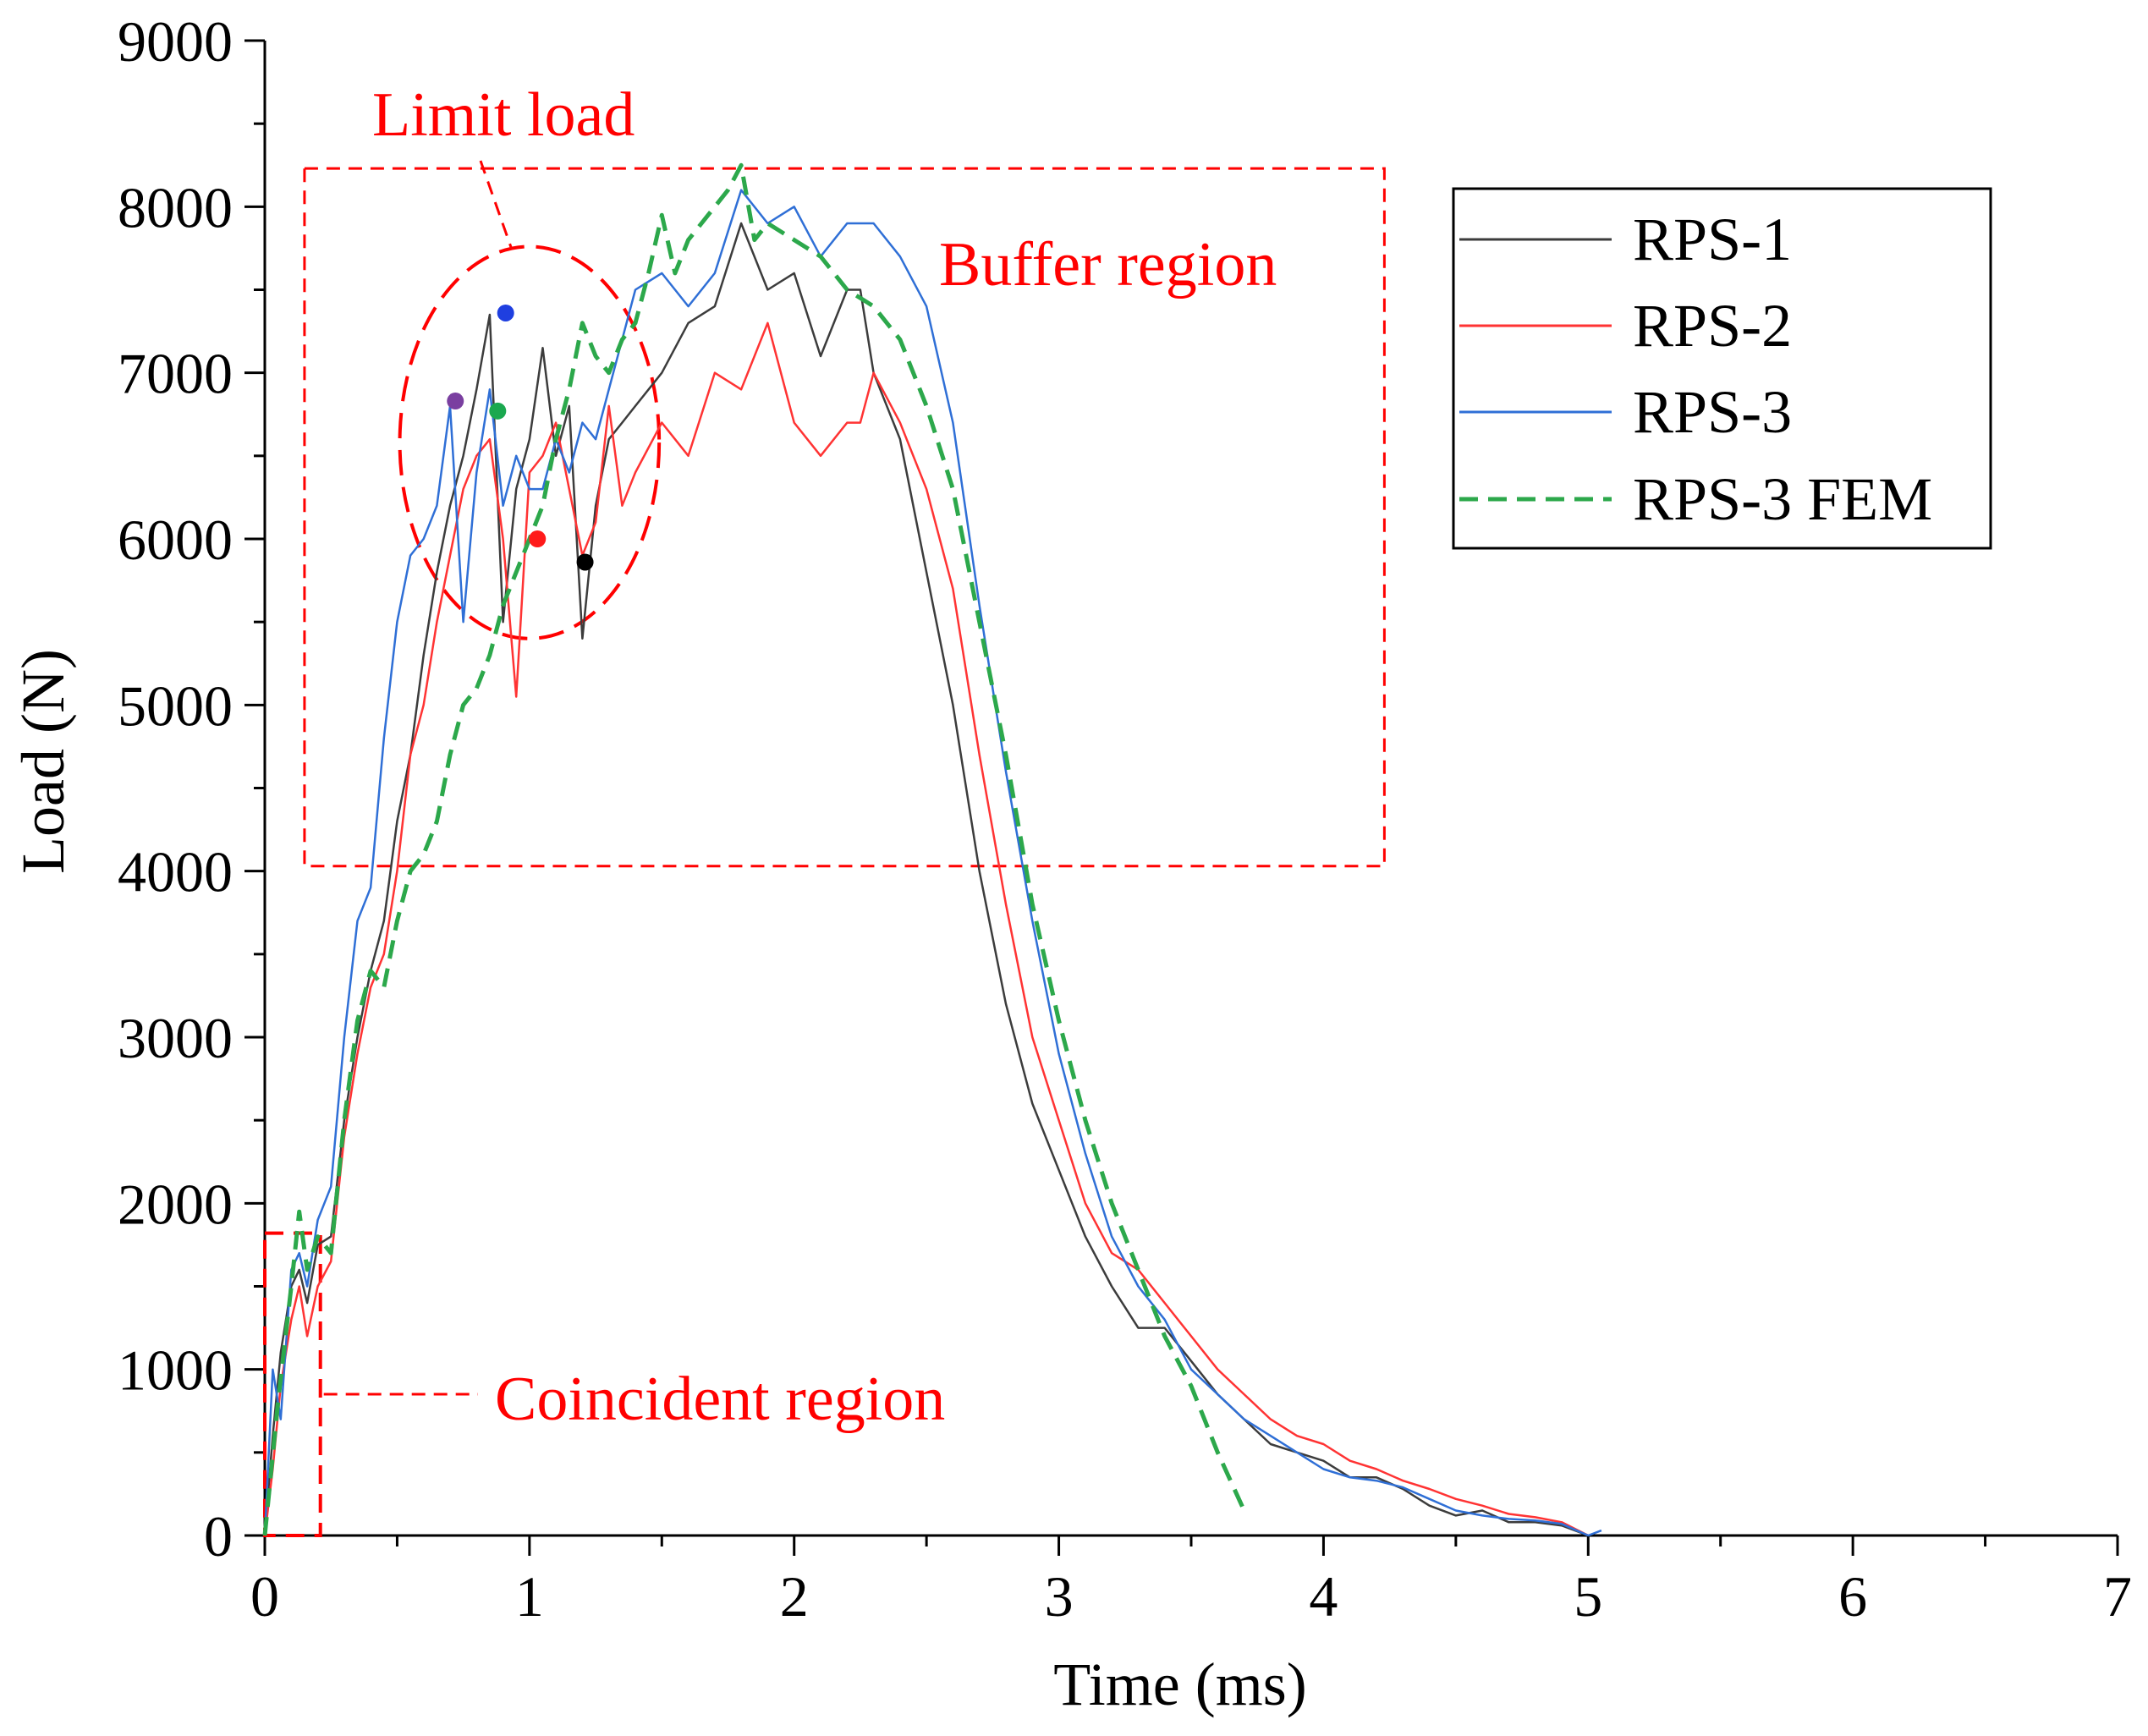 The width and height of the screenshot is (2148, 1736). Describe the element at coordinates (529, 1596) in the screenshot. I see `x-tick-label: 1` at that location.